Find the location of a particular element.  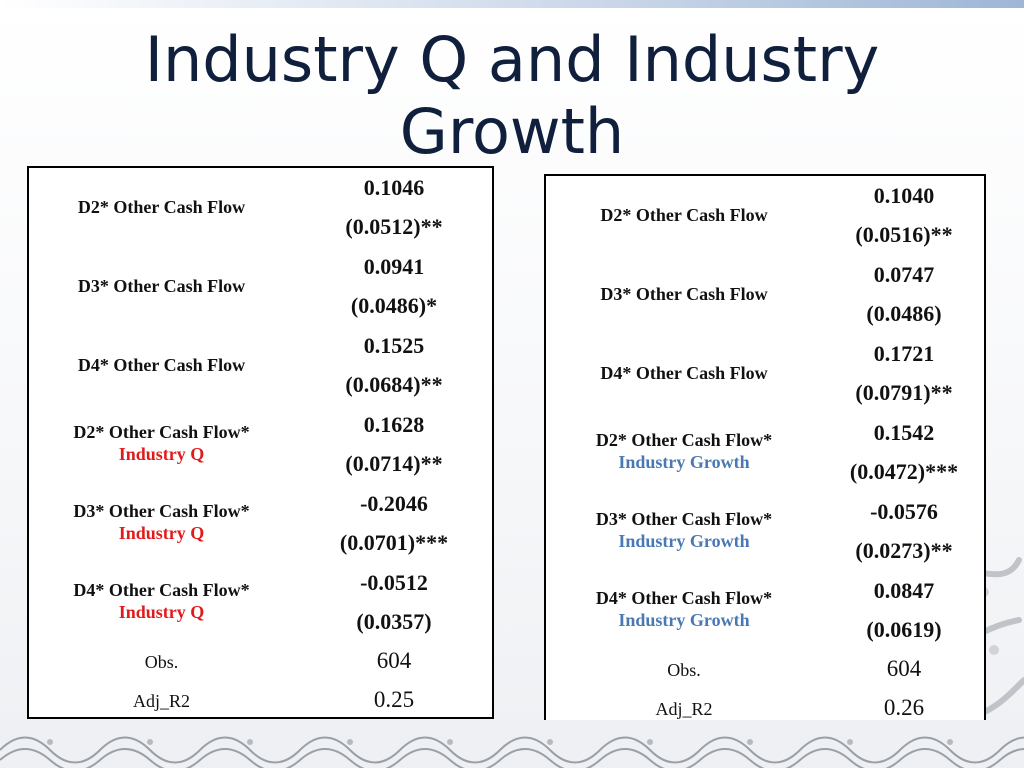

row-label: D4* Other Cash Flow* Industry Growth is located at coordinates (684, 609).